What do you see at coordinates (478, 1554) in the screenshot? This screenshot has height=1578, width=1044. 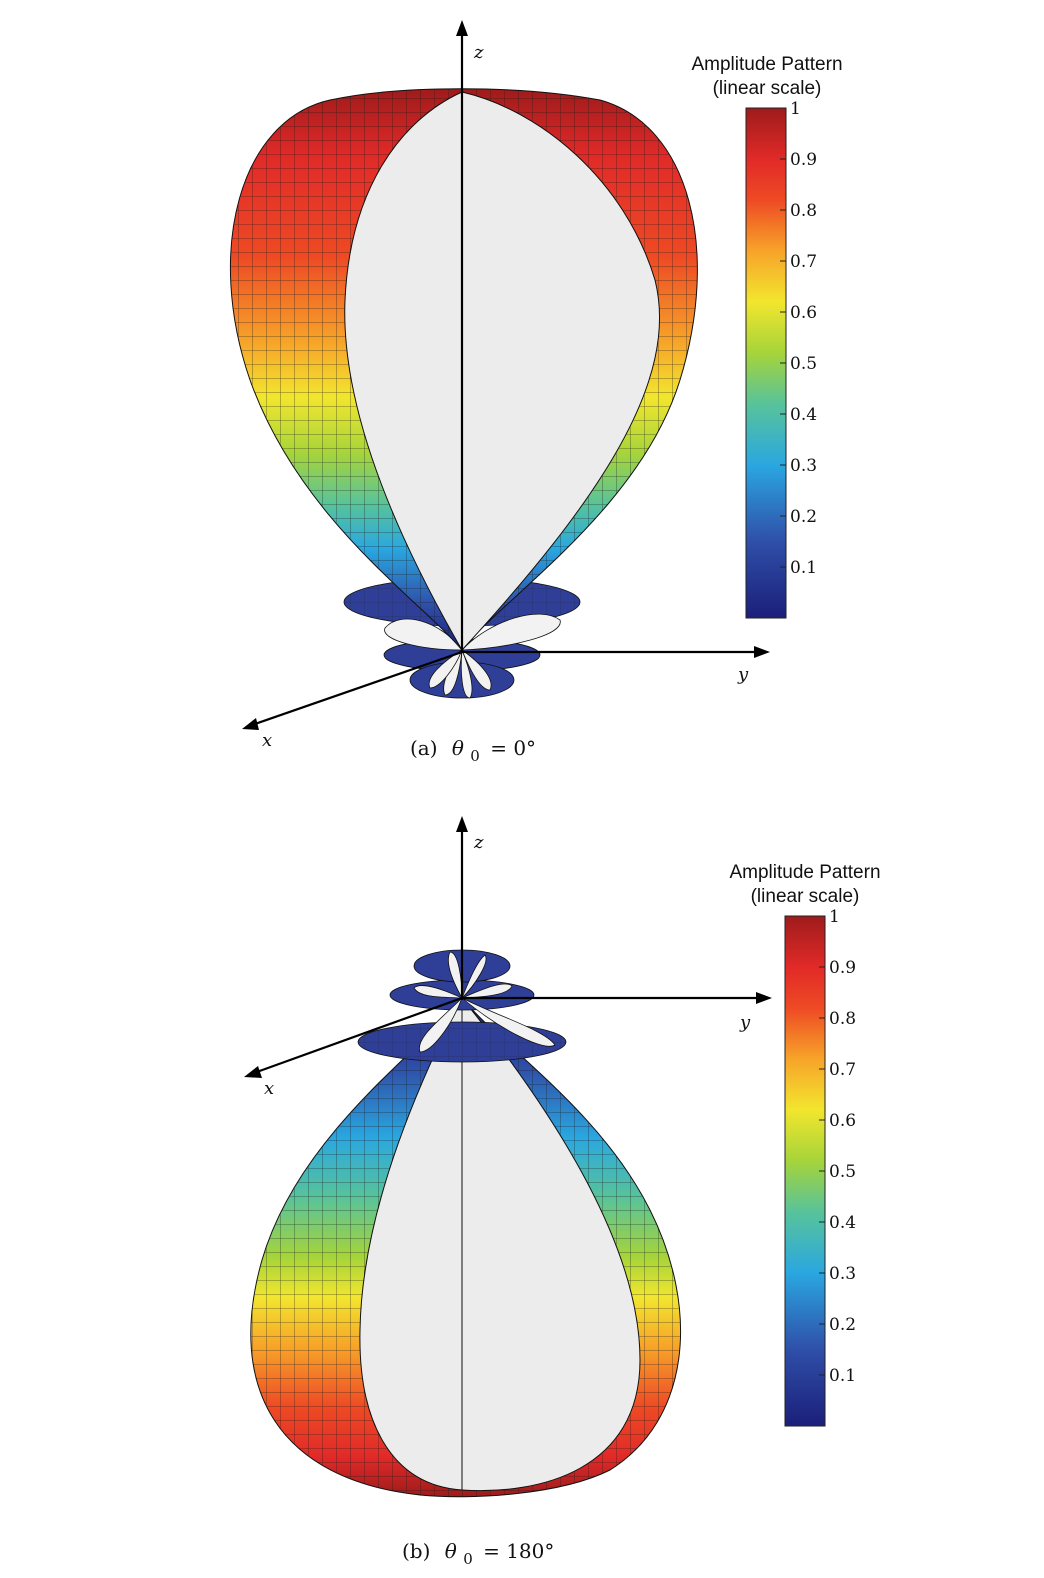 I see `caption-b: (b) θ 0 = 180°` at bounding box center [478, 1554].